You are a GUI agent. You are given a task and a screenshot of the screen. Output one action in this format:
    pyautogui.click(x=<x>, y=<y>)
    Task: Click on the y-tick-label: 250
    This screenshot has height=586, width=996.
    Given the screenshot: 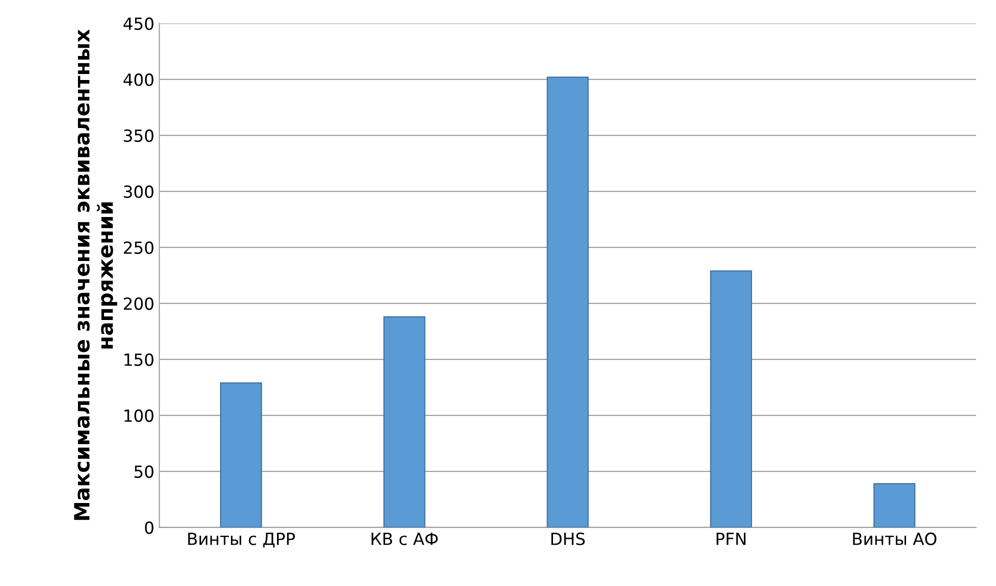 What is the action you would take?
    pyautogui.click(x=139, y=247)
    